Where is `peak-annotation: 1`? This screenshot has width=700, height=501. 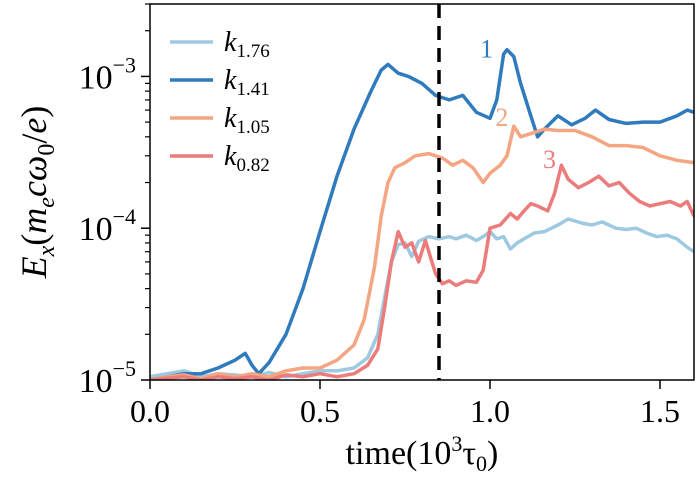
peak-annotation: 1 is located at coordinates (486, 49).